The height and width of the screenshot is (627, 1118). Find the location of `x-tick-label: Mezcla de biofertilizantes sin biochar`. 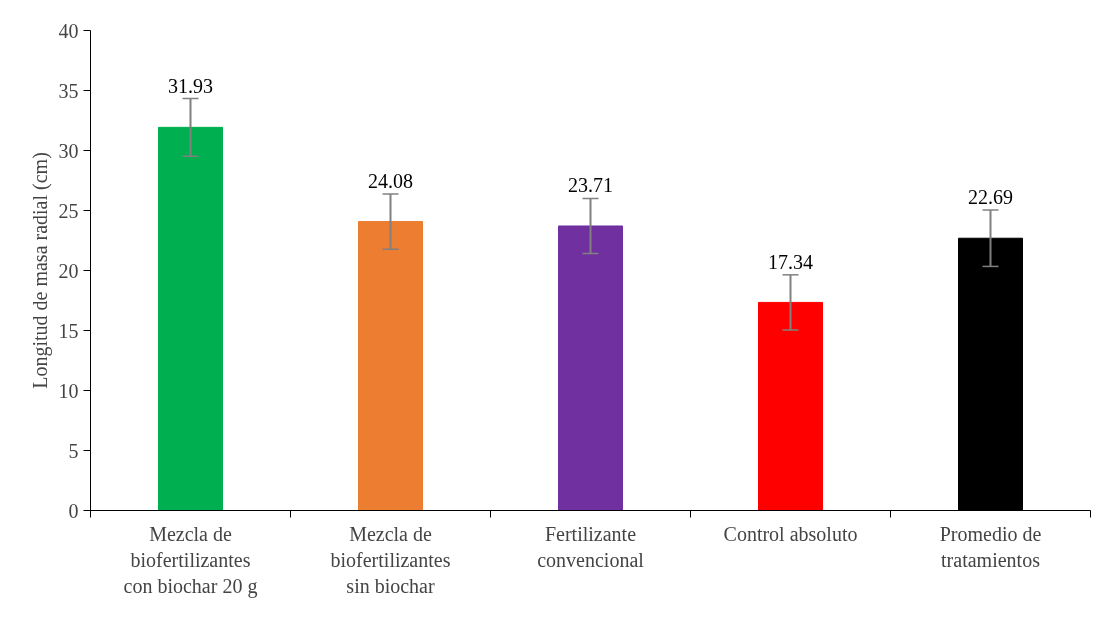

x-tick-label: Mezcla de biofertilizantes sin biochar is located at coordinates (390, 560).